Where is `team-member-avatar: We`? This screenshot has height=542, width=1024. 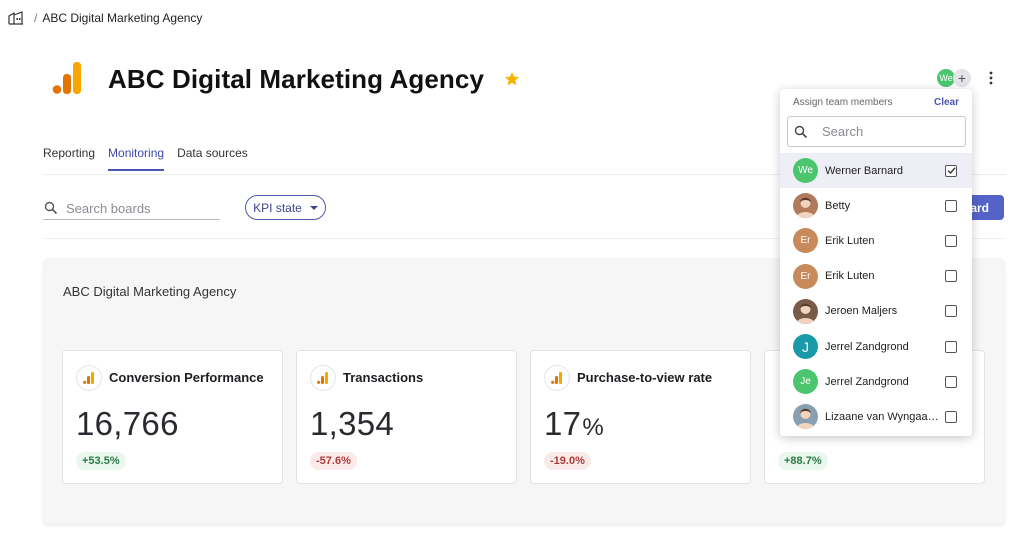 team-member-avatar: We is located at coordinates (946, 78).